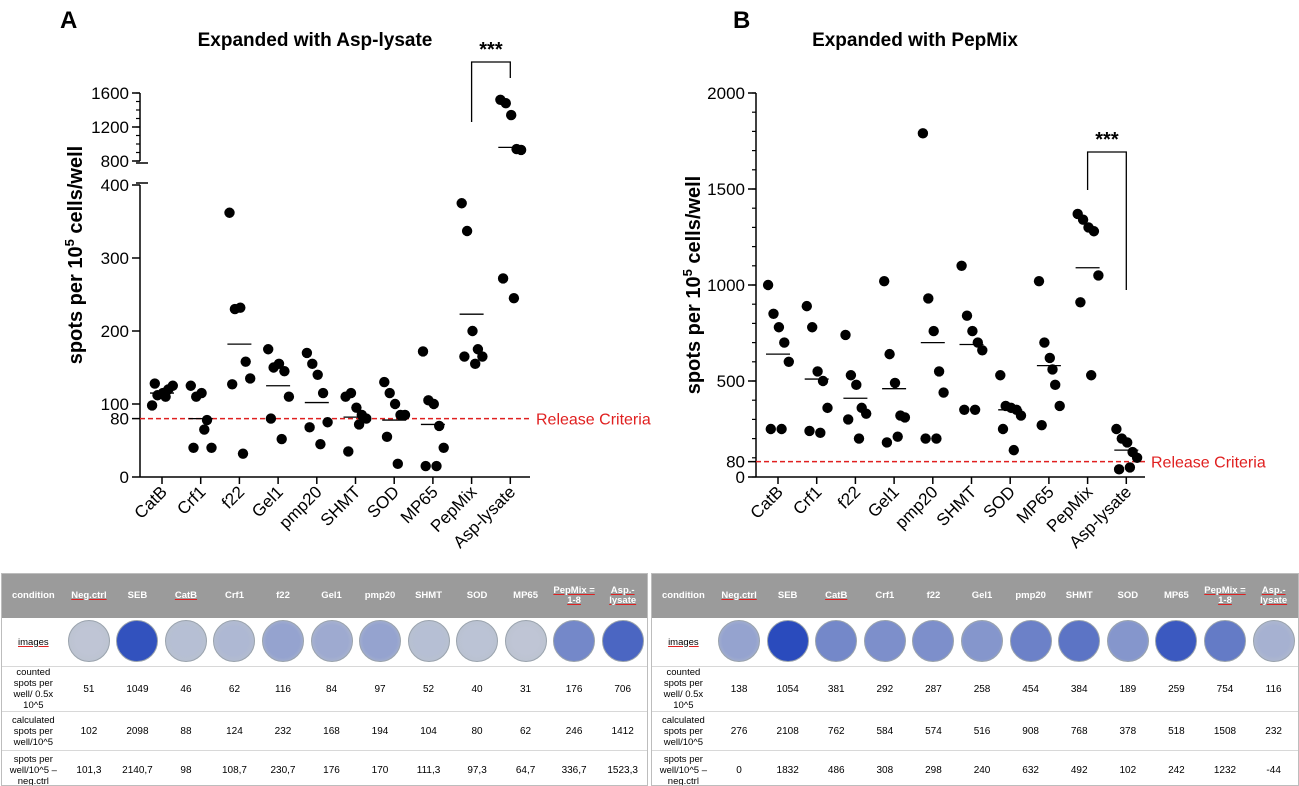 The width and height of the screenshot is (1299, 786). Describe the element at coordinates (428, 689) in the screenshot. I see `table-cell: 52` at that location.